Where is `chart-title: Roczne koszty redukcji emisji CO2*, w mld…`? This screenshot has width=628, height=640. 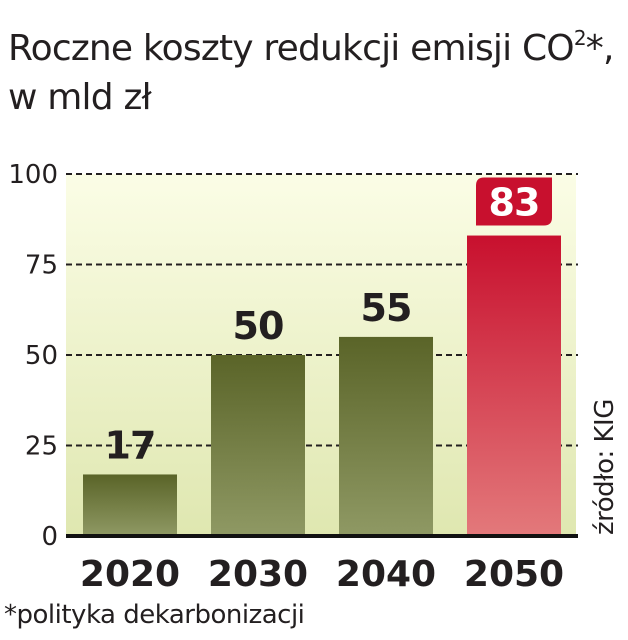 chart-title: Roczne koszty redukcji emisji CO2*, w mld… is located at coordinates (311, 73).